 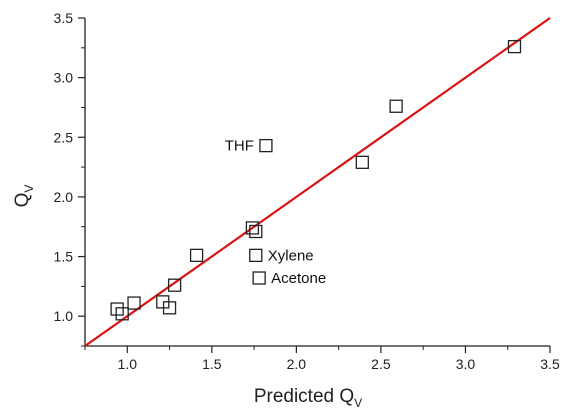 What do you see at coordinates (298, 278) in the screenshot?
I see `point-annotation: Acetone` at bounding box center [298, 278].